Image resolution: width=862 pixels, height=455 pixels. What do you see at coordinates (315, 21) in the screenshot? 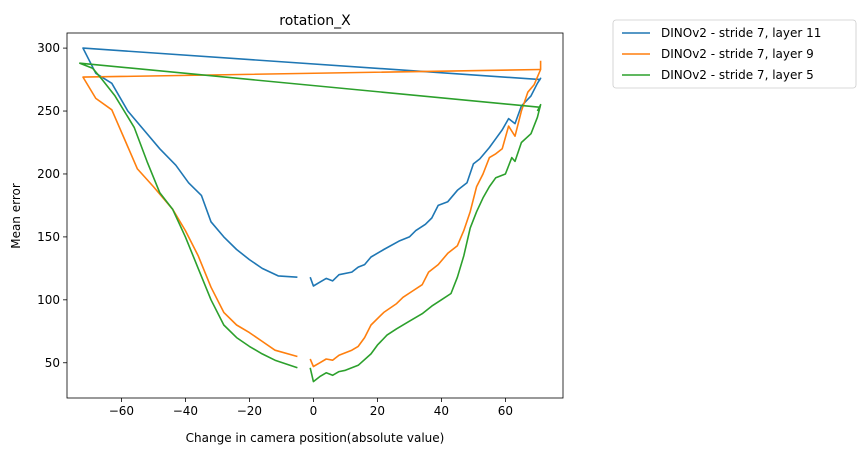
I see `chart-title: rotation_X` at bounding box center [315, 21].